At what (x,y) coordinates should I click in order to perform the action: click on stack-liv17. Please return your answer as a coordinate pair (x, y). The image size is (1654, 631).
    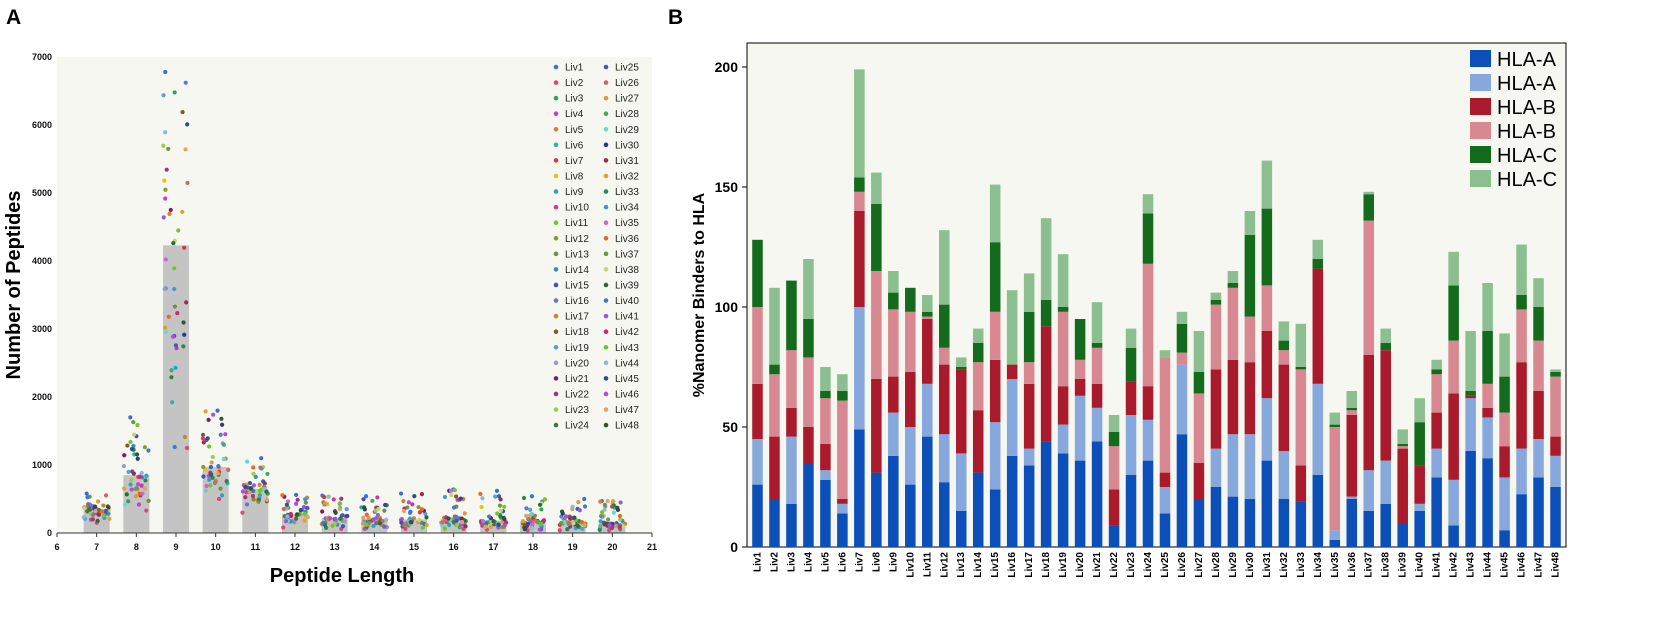
    Looking at the image, I should click on (1029, 410).